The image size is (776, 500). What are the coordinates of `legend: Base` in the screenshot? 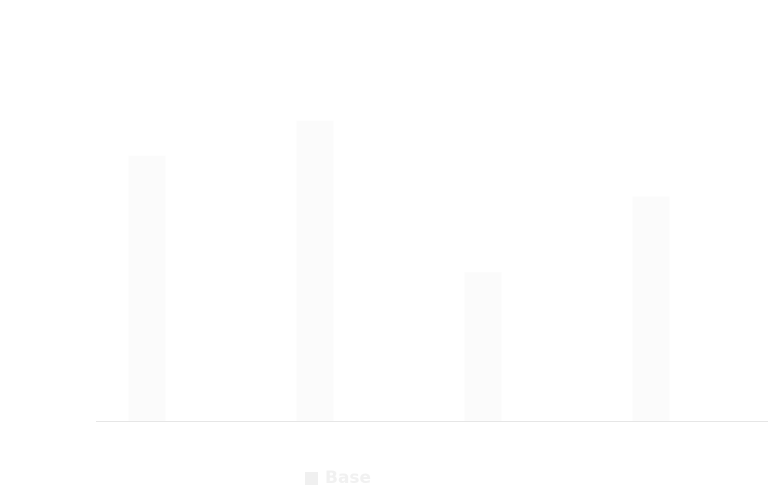 It's located at (338, 478).